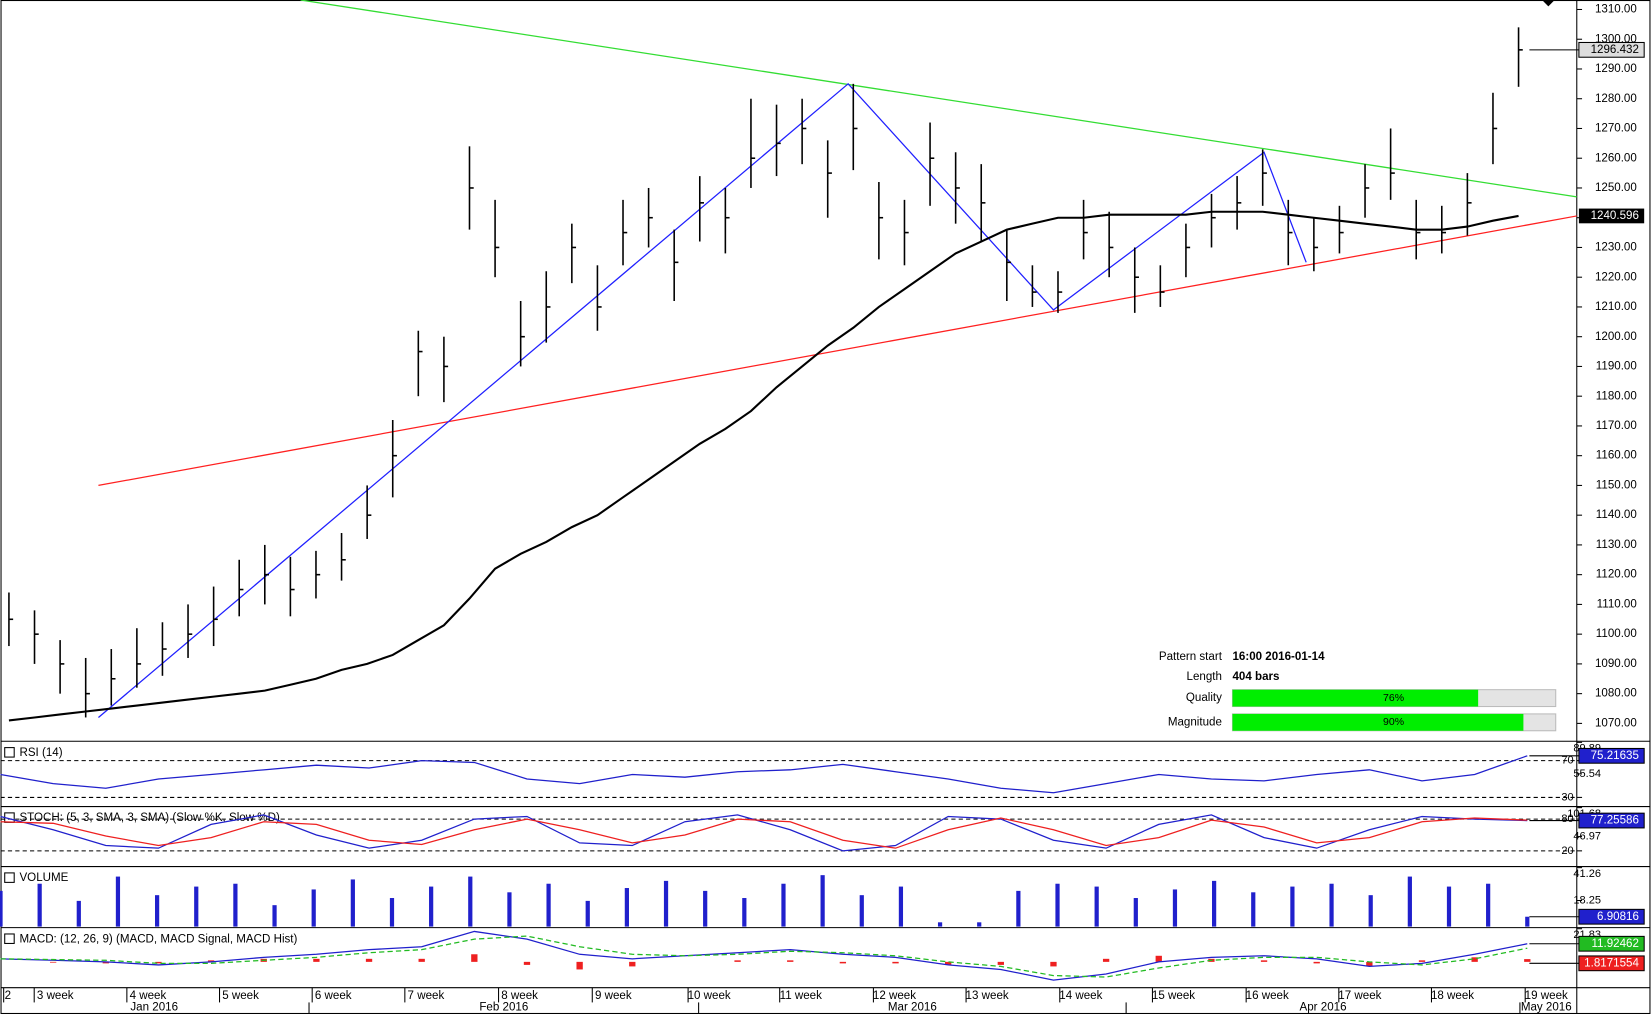  I want to click on x-tick-label: 6 week, so click(333, 996).